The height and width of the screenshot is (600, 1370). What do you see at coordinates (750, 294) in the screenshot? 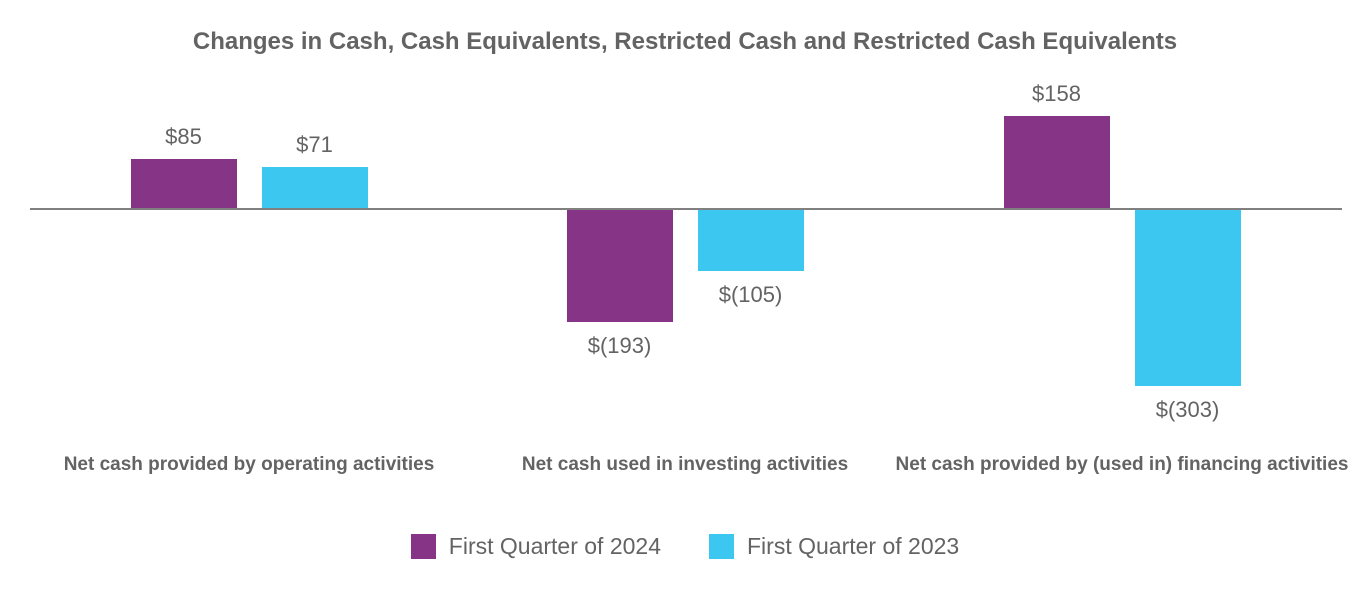
I see `value-label-series2-category2: $(105)` at bounding box center [750, 294].